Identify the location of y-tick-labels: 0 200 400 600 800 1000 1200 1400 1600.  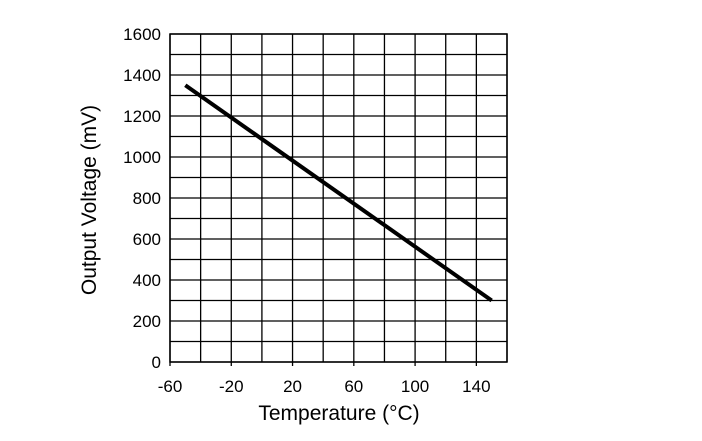
(142, 198).